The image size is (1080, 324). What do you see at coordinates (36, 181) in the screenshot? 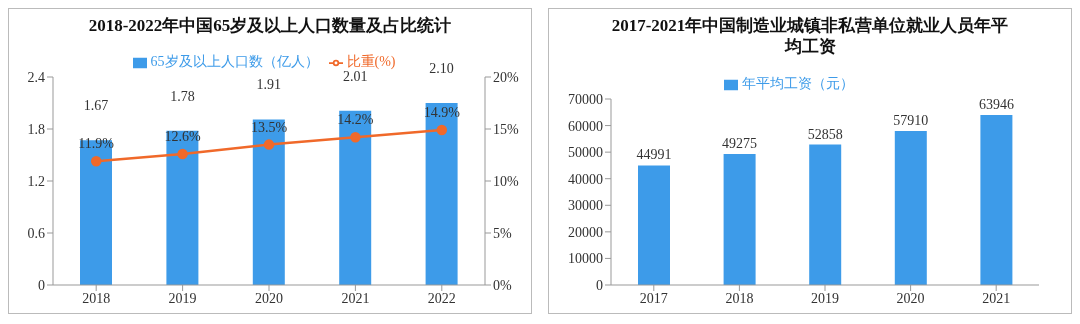
I see `y-tick-label: 1.2` at bounding box center [36, 181].